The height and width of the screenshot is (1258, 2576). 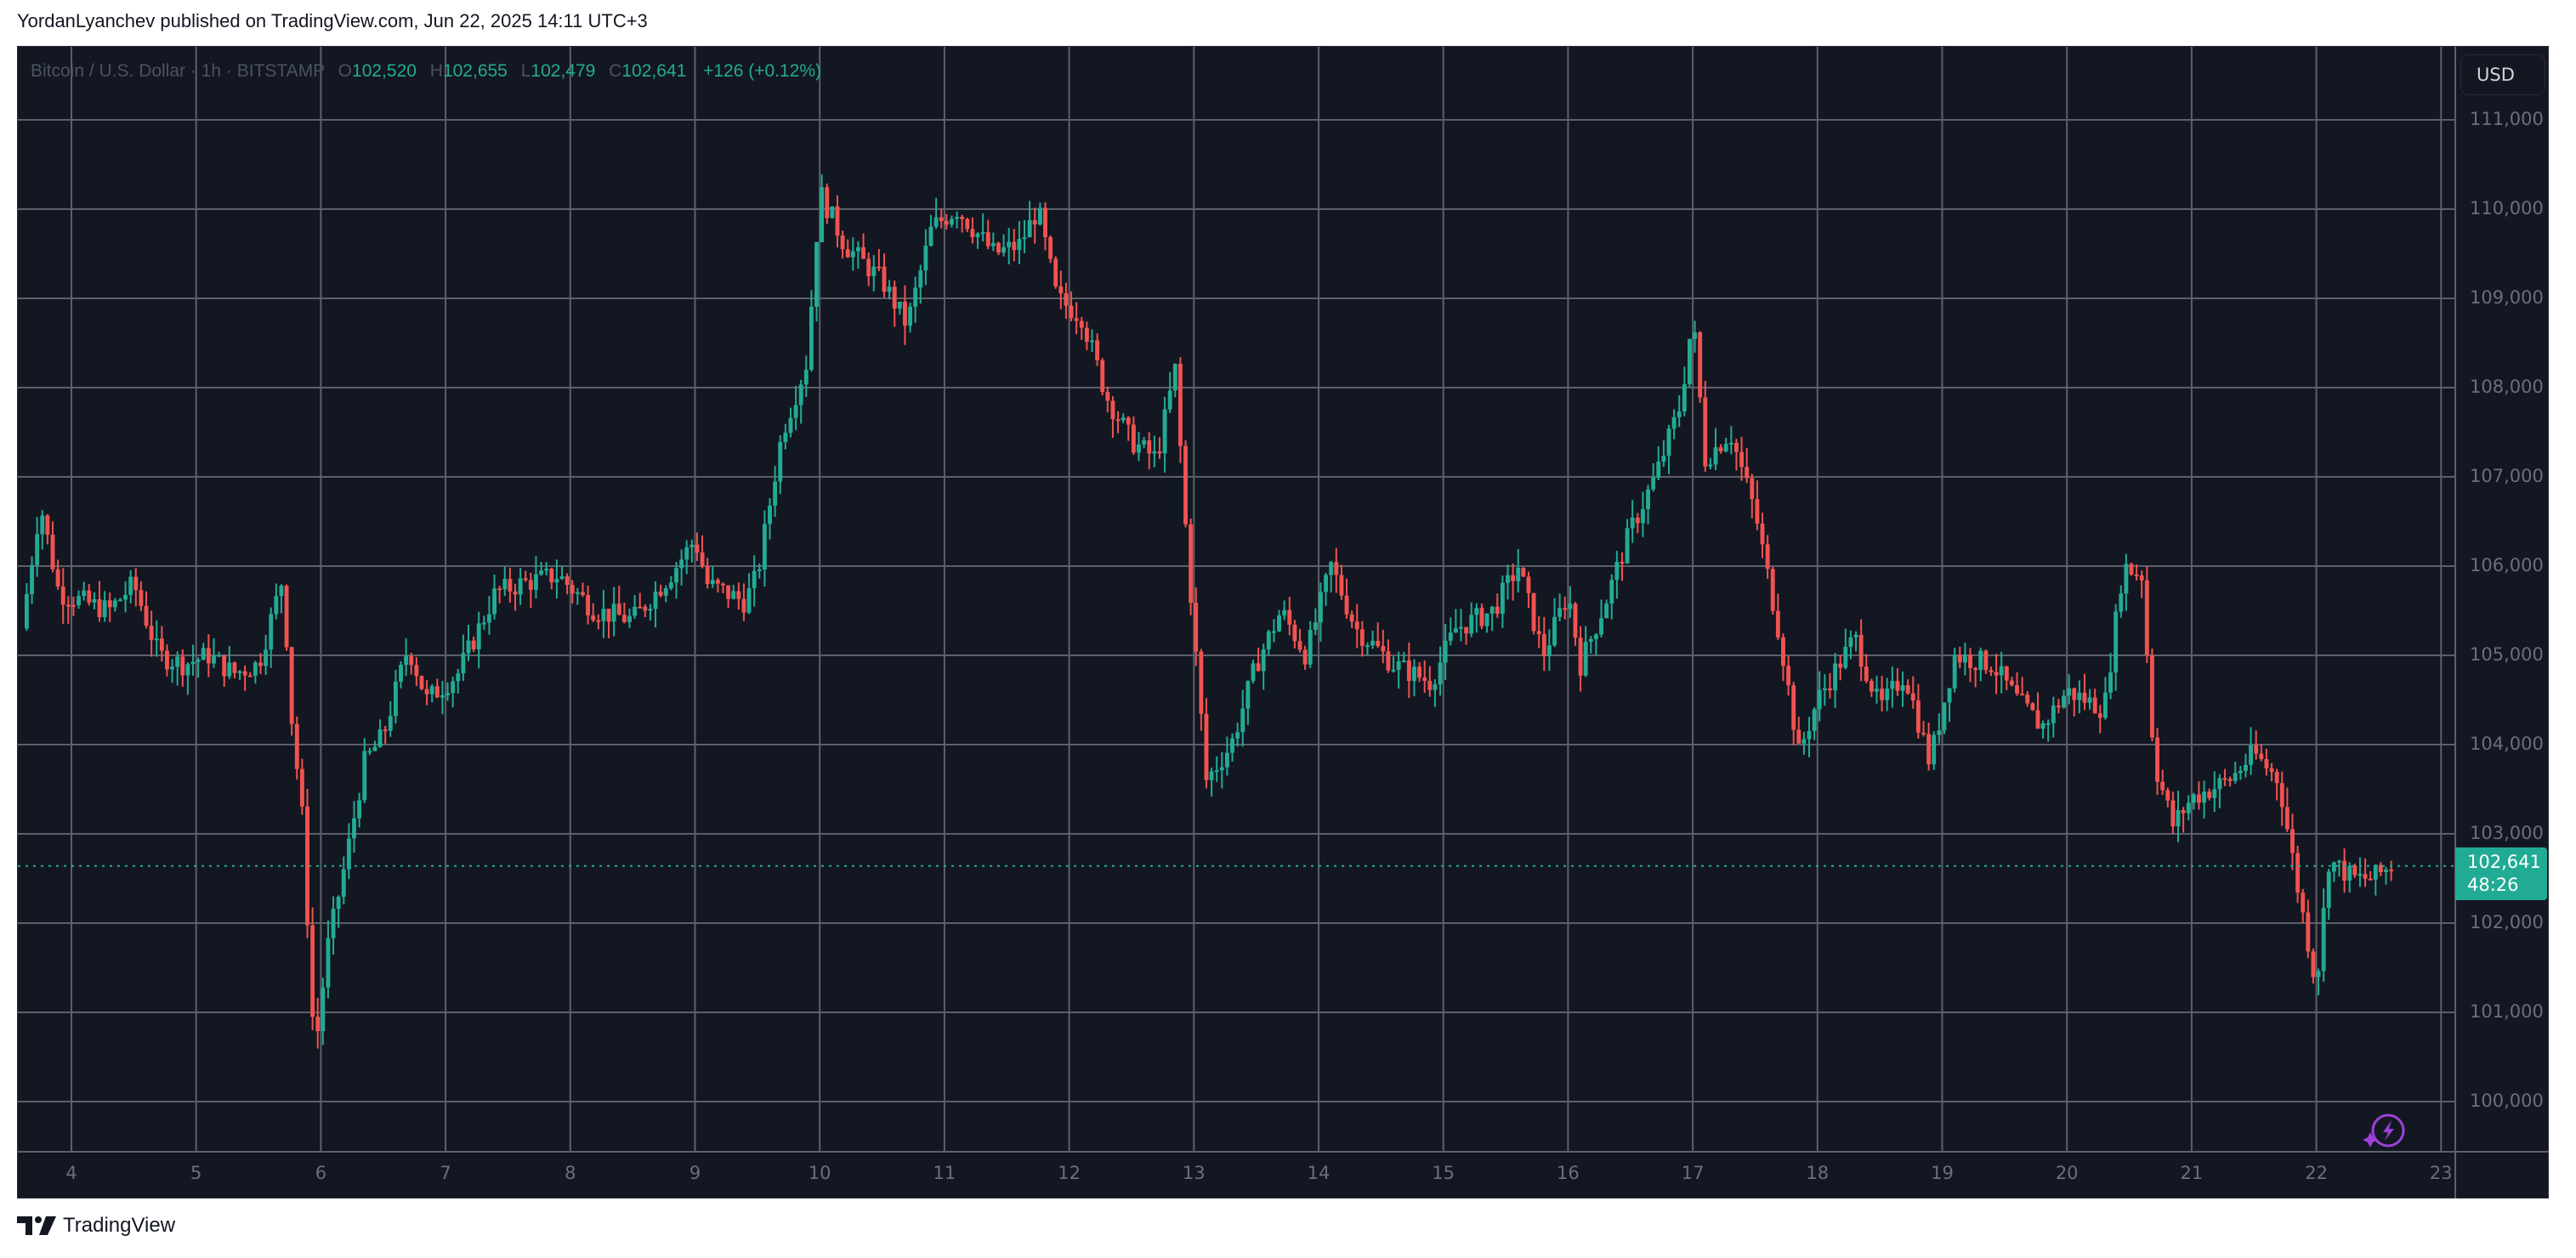 What do you see at coordinates (654, 71) in the screenshot?
I see `close-value: 102,641` at bounding box center [654, 71].